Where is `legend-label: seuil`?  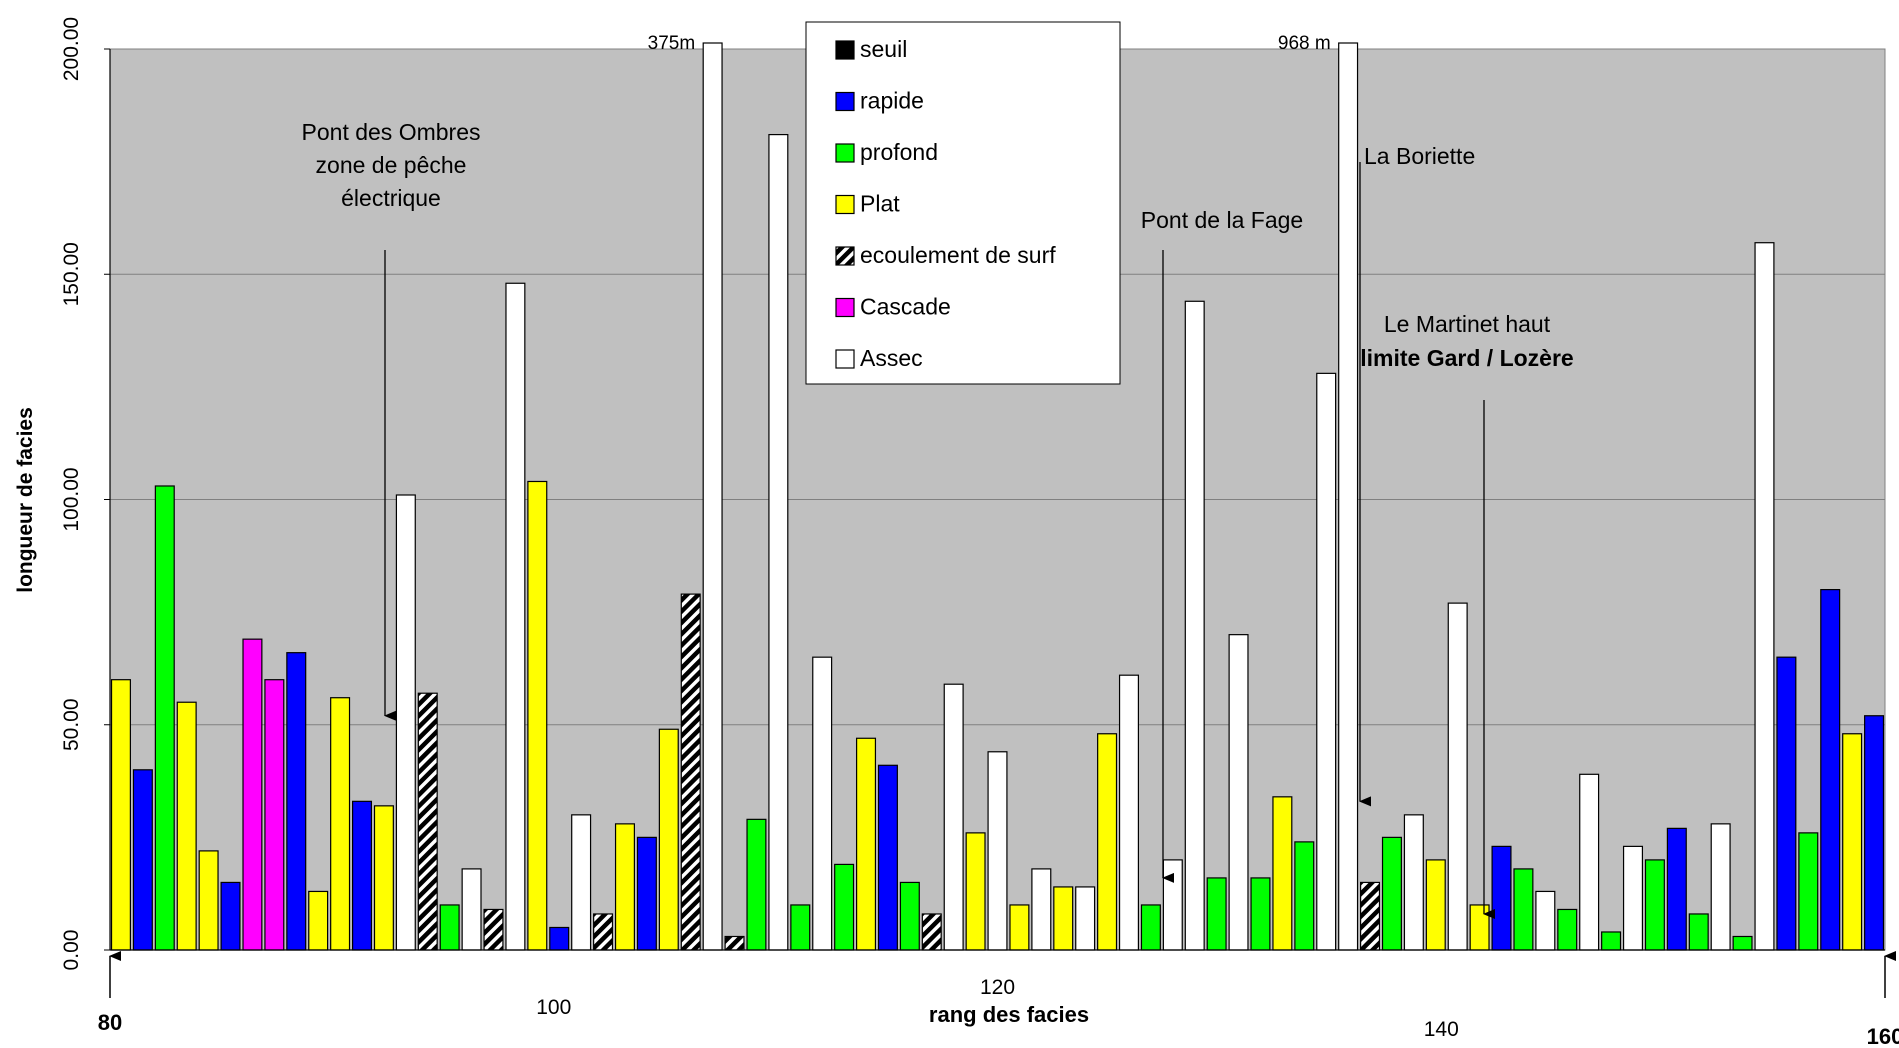
legend-label: seuil is located at coordinates (883, 49).